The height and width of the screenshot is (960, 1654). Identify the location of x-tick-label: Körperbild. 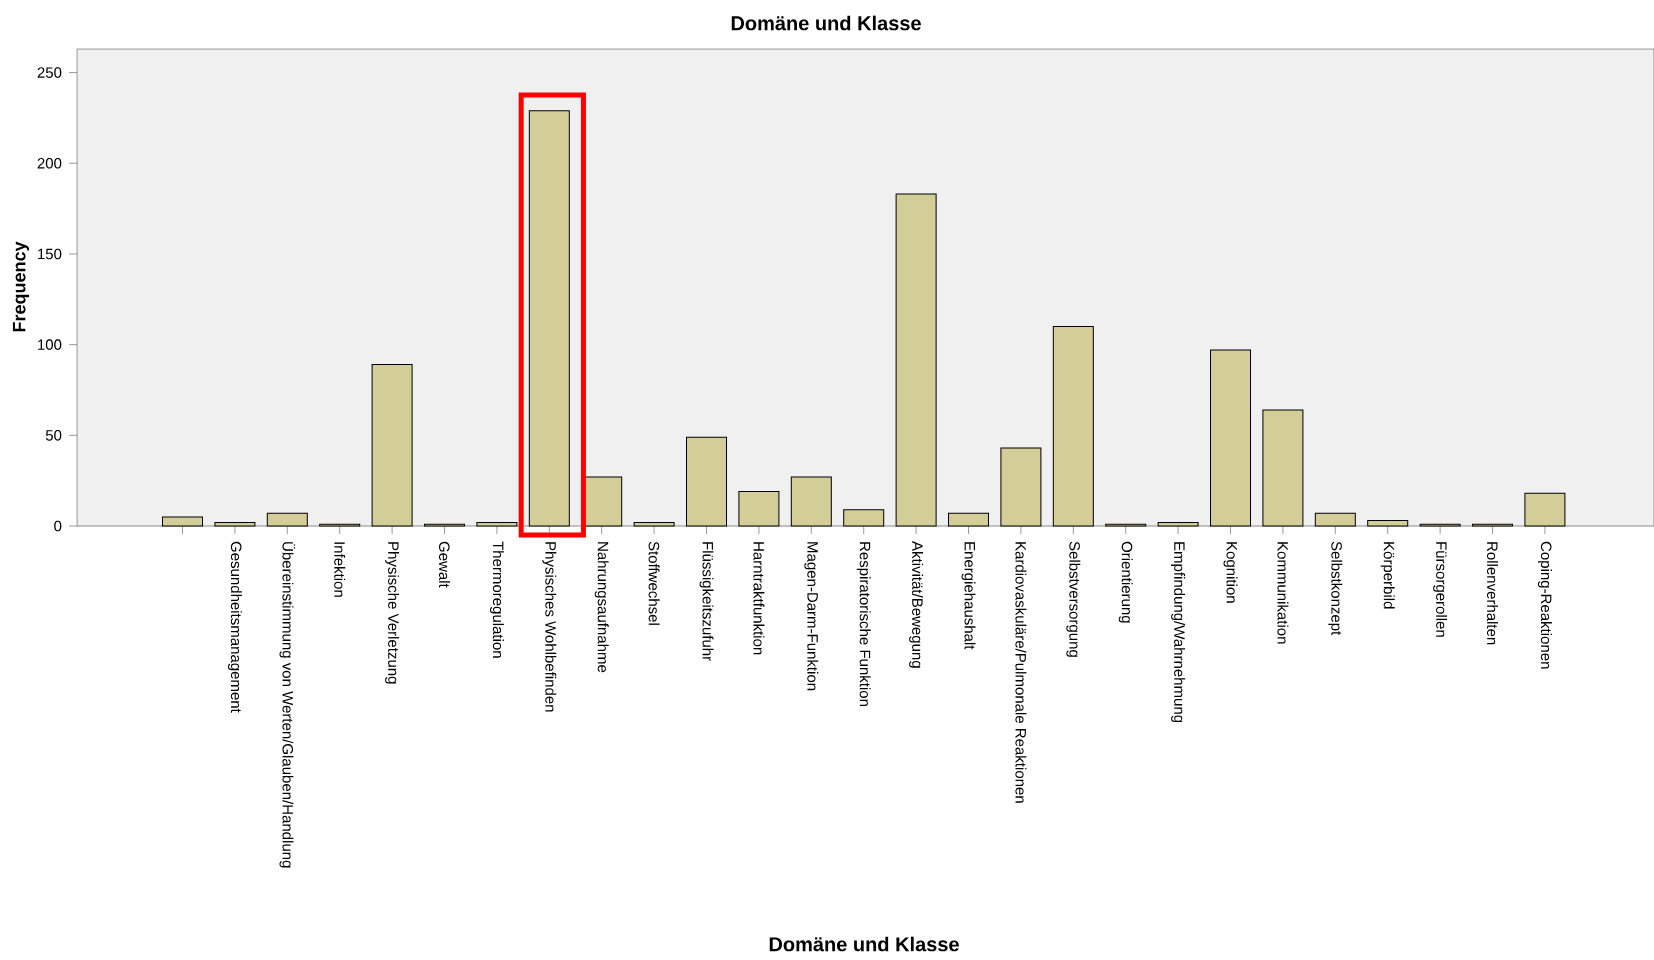
(1387, 575).